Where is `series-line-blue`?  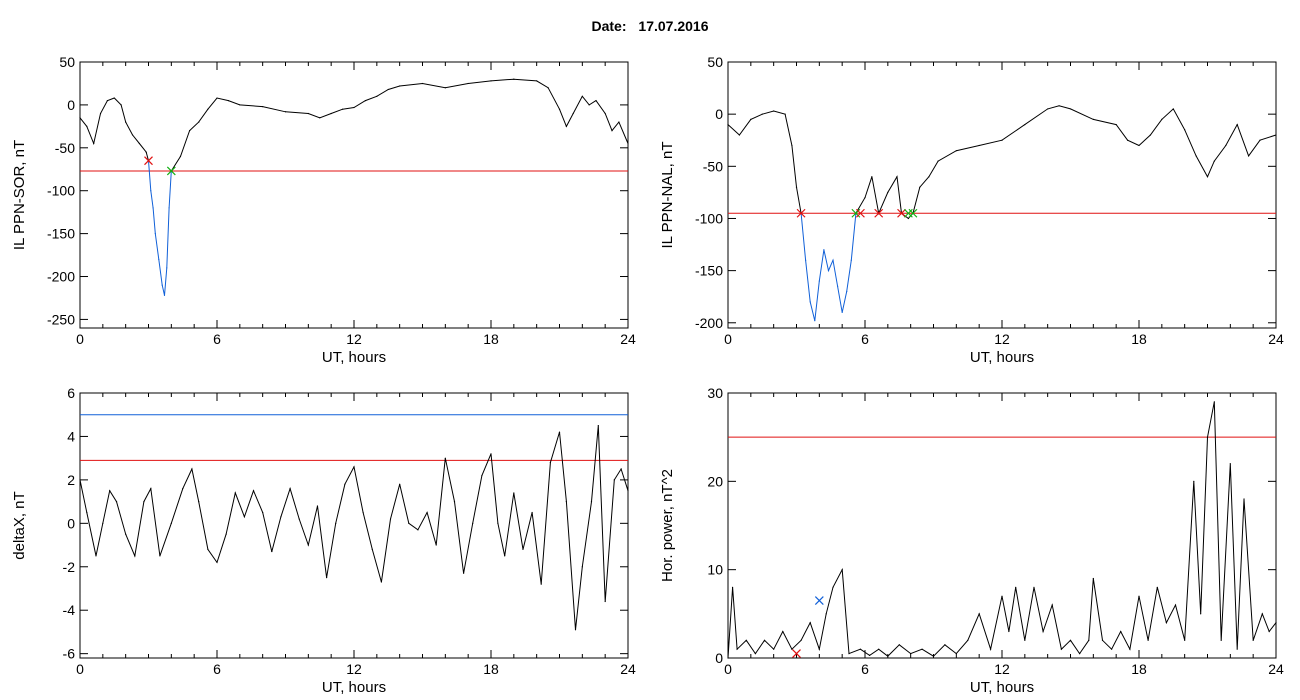 series-line-blue is located at coordinates (828, 267).